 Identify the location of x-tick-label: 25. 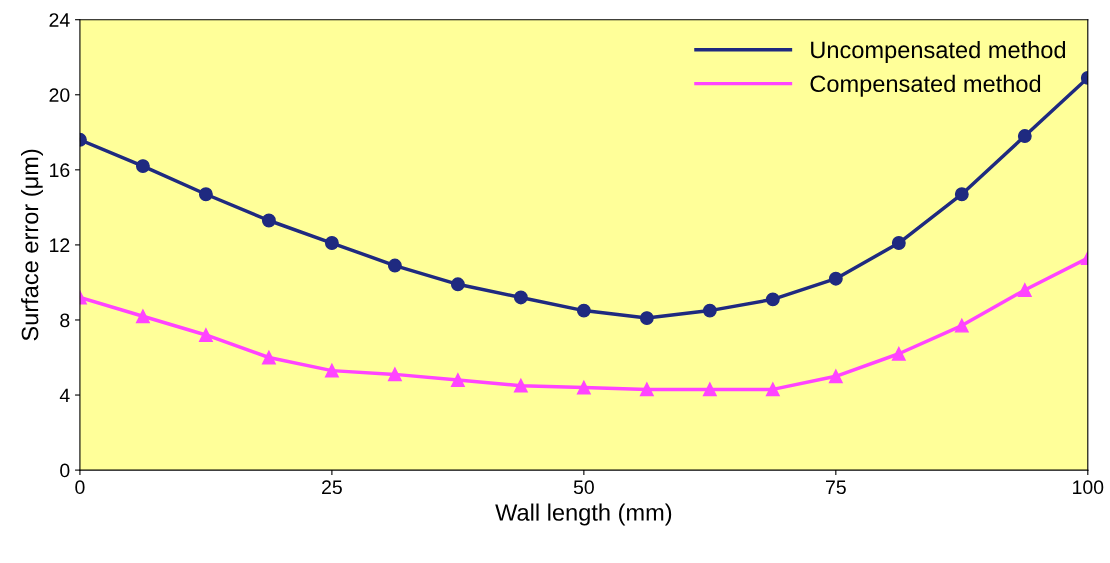
(332, 487).